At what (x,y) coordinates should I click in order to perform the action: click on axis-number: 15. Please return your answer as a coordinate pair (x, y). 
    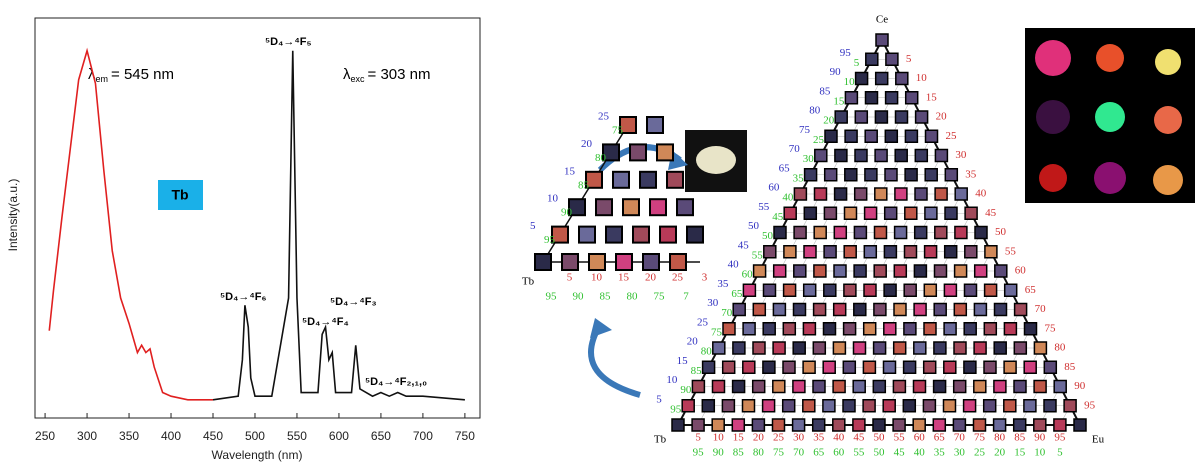
    Looking at the image, I should click on (932, 97).